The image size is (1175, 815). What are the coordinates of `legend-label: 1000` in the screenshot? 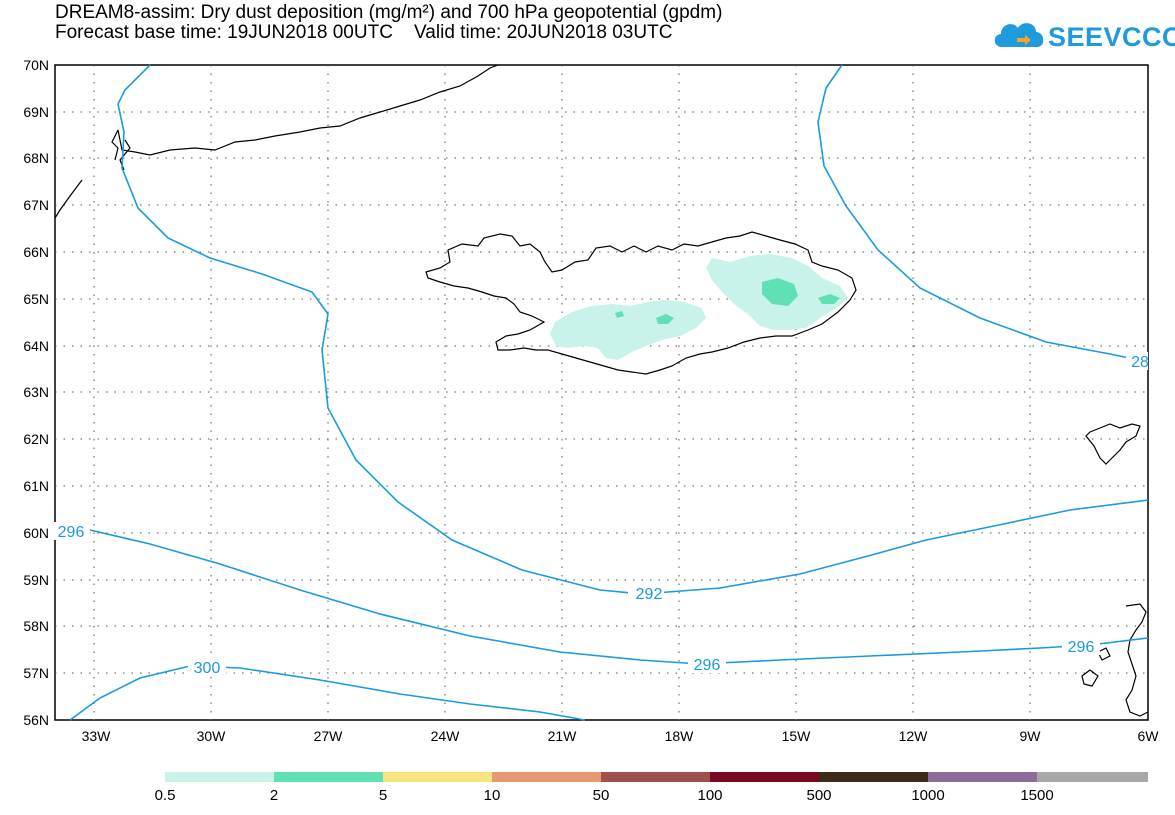 It's located at (927, 795).